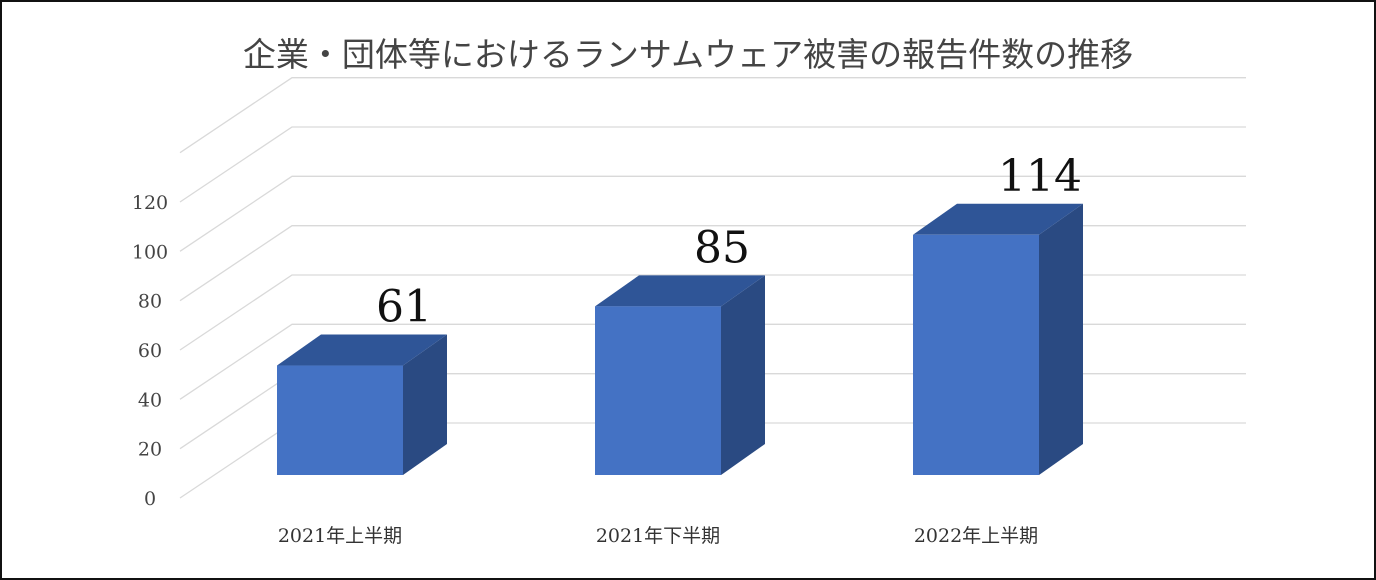 The width and height of the screenshot is (1376, 580). Describe the element at coordinates (404, 307) in the screenshot. I see `data-label: 61` at that location.